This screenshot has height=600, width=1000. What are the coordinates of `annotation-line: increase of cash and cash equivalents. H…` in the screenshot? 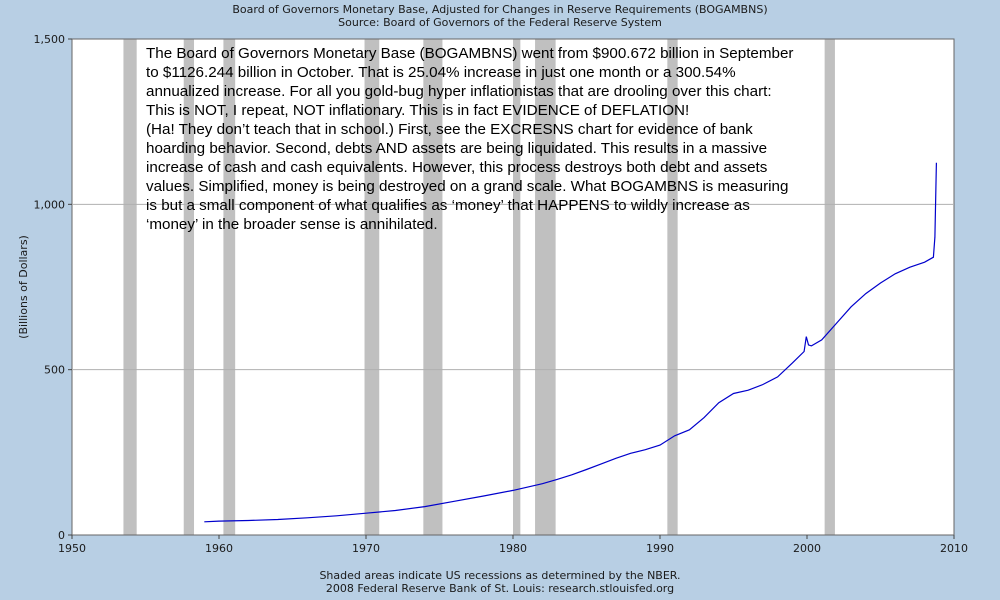 It's located at (457, 167).